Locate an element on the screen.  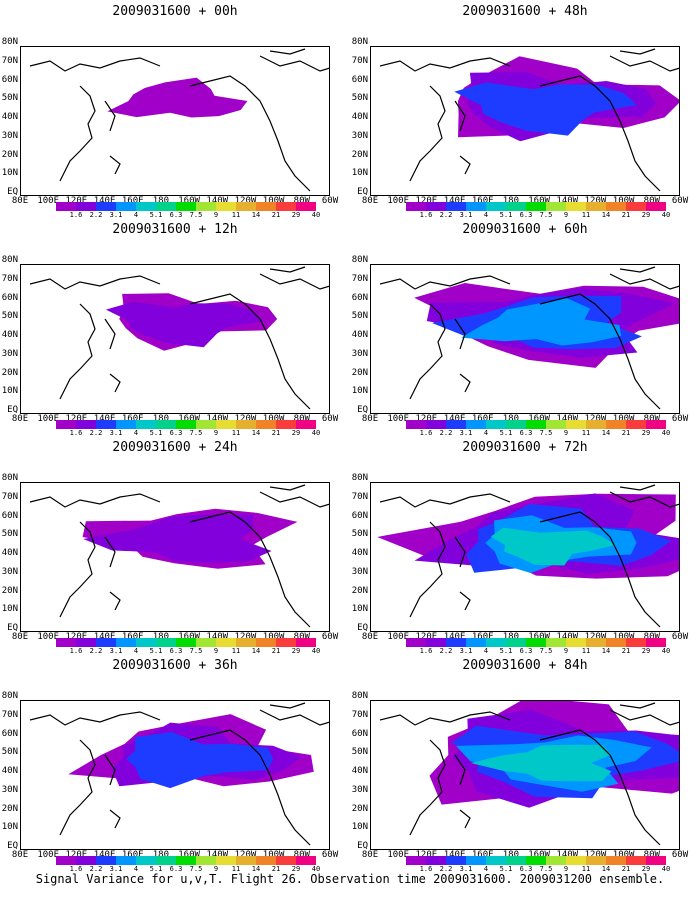
colorbar-label: 40 is located at coordinates (666, 433).